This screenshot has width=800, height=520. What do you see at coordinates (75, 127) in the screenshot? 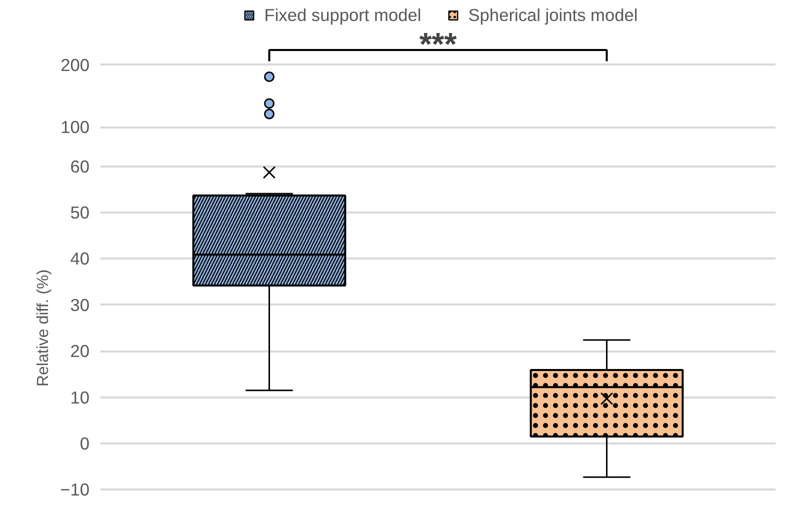
I see `y-tick-label: 100` at bounding box center [75, 127].